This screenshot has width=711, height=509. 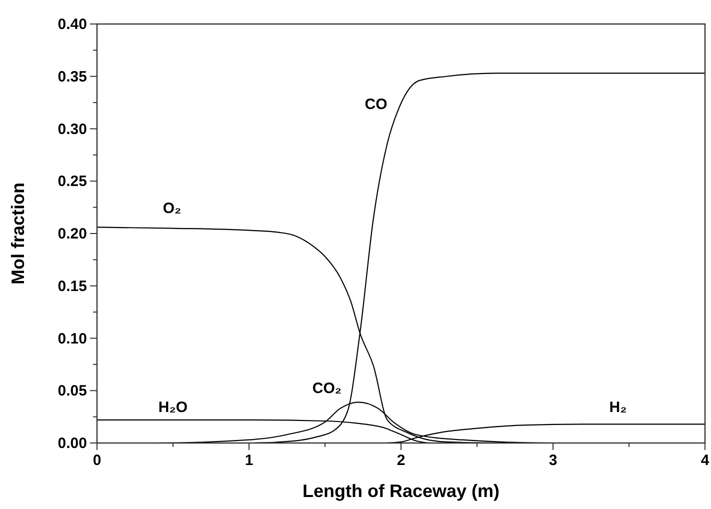 I want to click on x-tick-label: 2, so click(x=401, y=460).